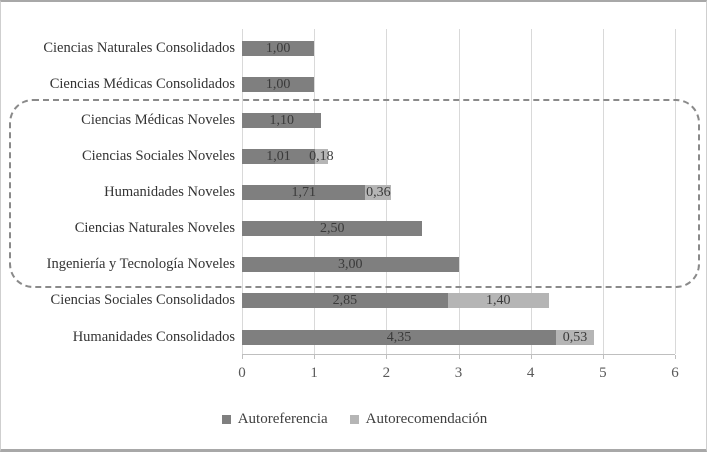 The height and width of the screenshot is (452, 707). I want to click on x-tick-label: 4, so click(530, 373).